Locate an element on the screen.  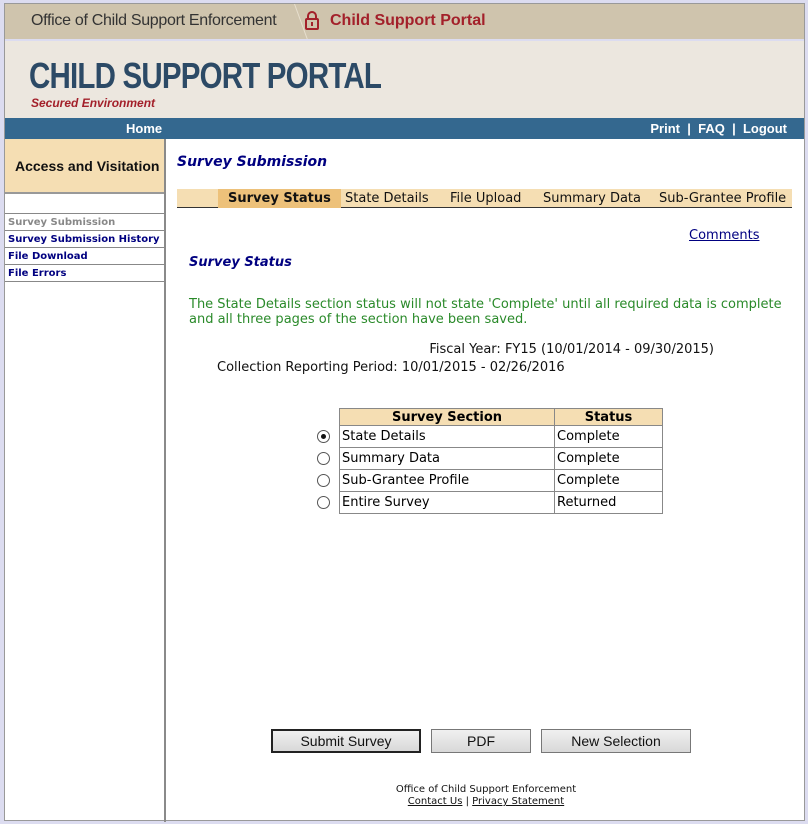
column-header: Status is located at coordinates (608, 417).